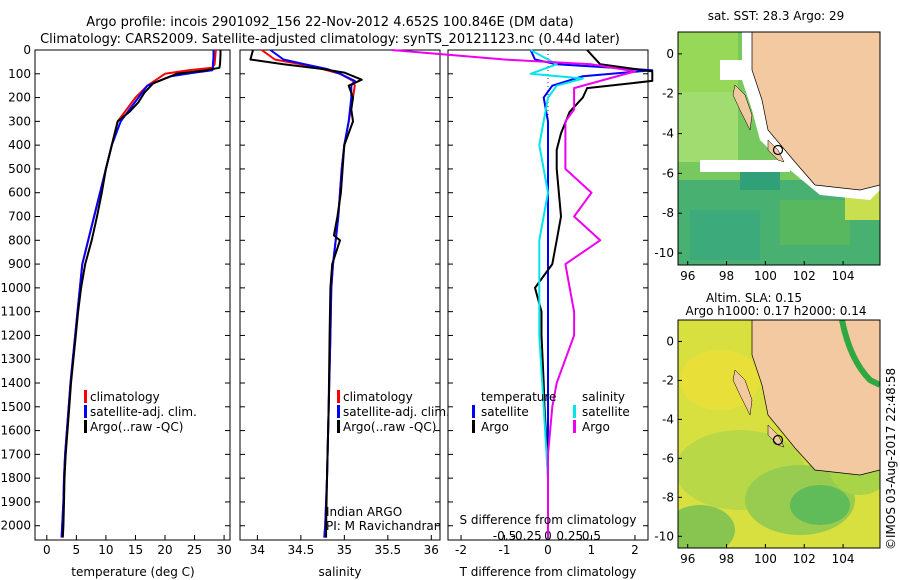  What do you see at coordinates (742, 392) in the screenshot?
I see `sla-island` at bounding box center [742, 392].